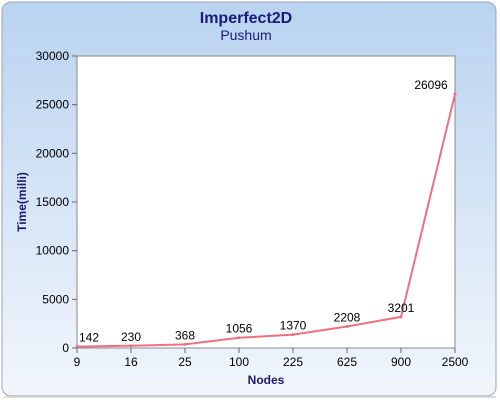 Image resolution: width=500 pixels, height=400 pixels. Describe the element at coordinates (185, 362) in the screenshot. I see `x-tick-label: 25` at that location.